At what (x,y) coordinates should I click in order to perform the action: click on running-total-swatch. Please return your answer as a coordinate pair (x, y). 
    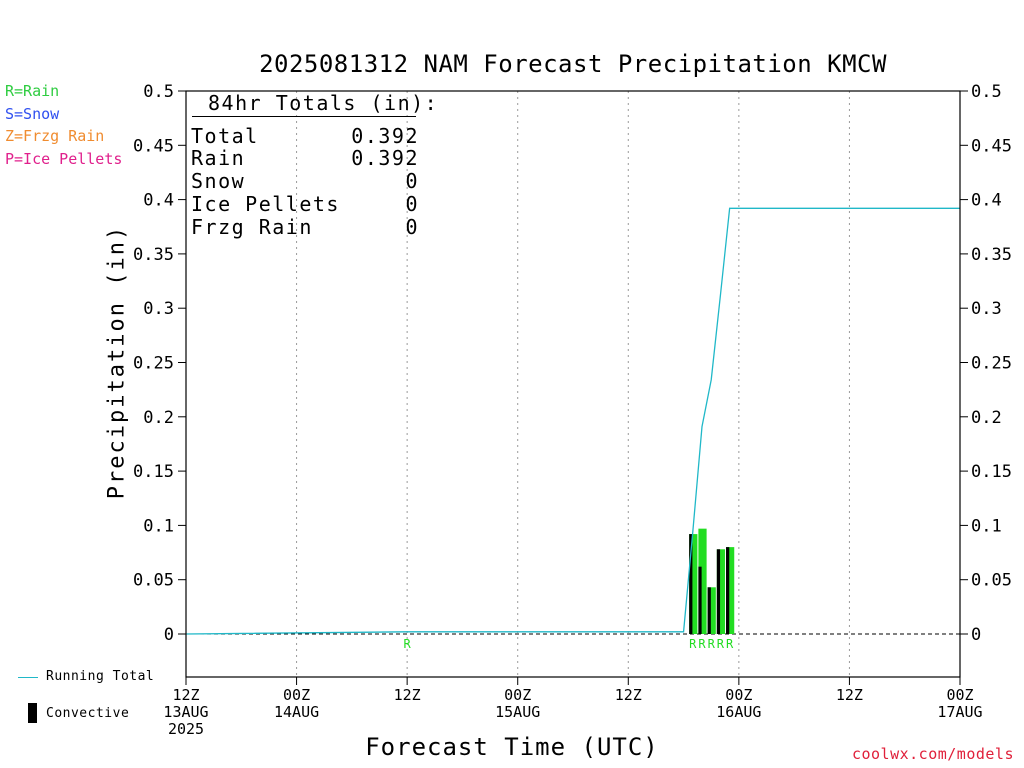
    Looking at the image, I should click on (28, 677).